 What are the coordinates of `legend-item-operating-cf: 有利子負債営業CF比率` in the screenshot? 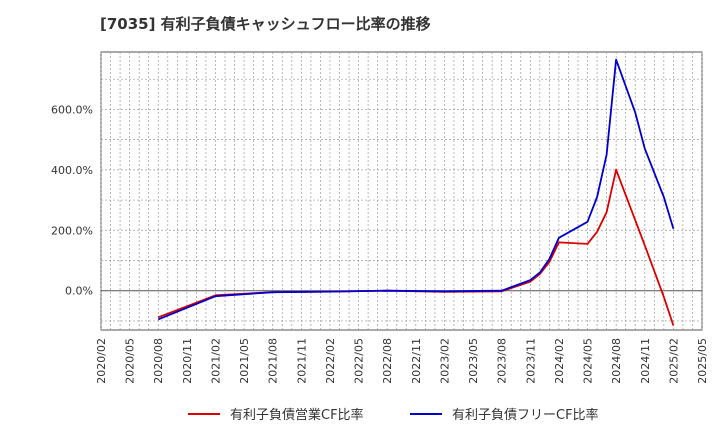 It's located at (276, 413).